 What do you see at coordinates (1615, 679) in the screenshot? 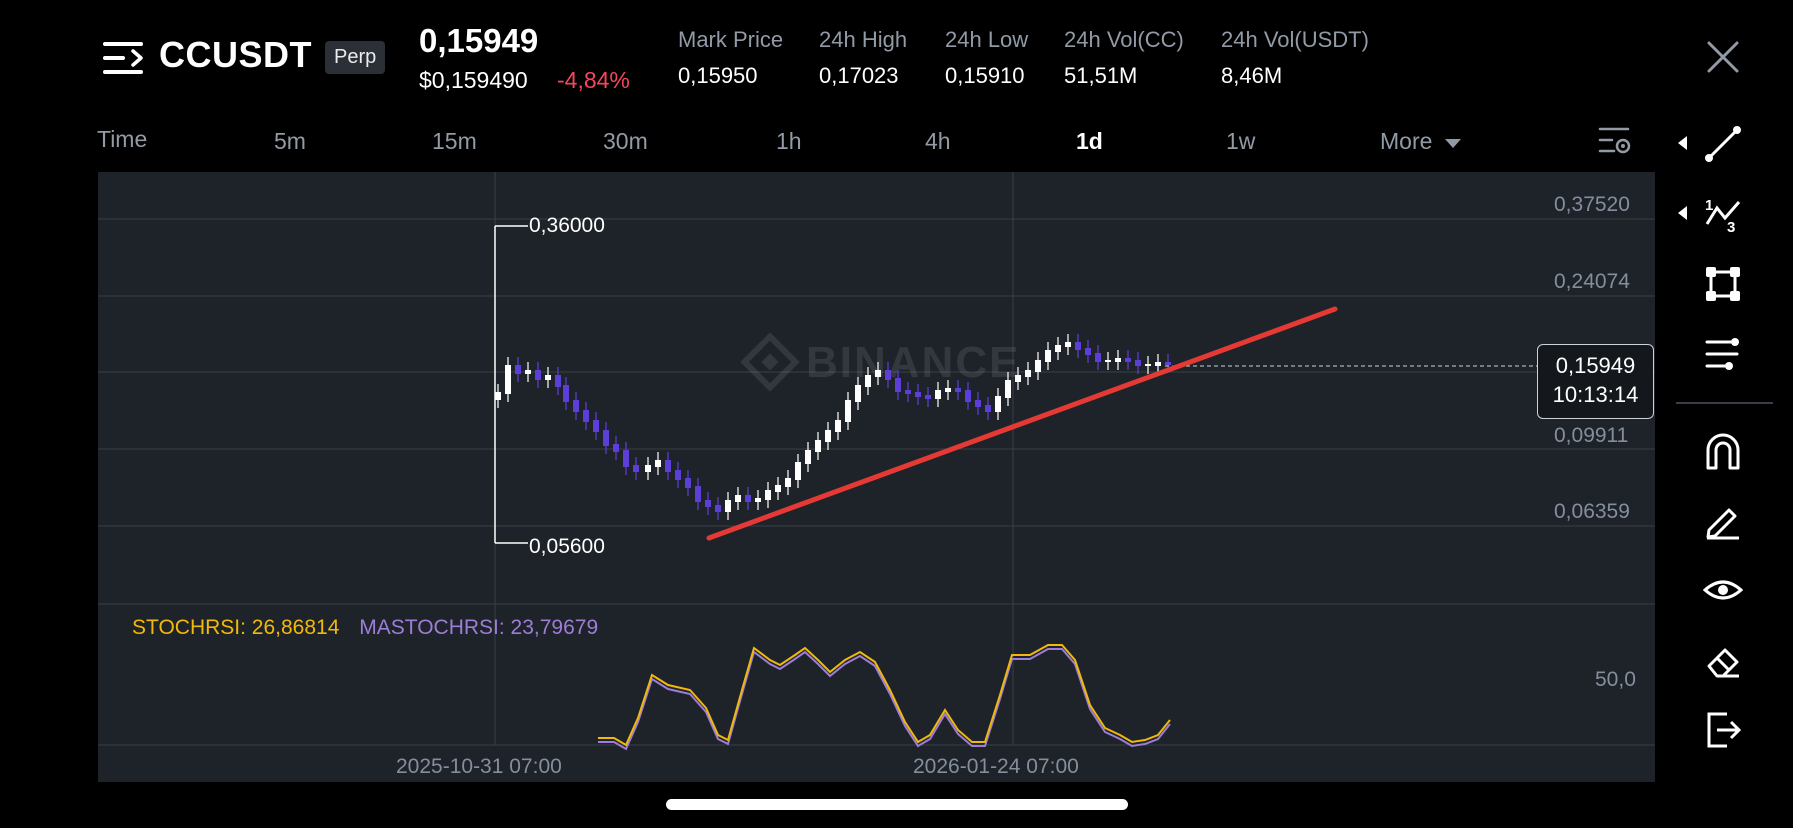
I see `osc-y-tick: 50,0` at bounding box center [1615, 679].